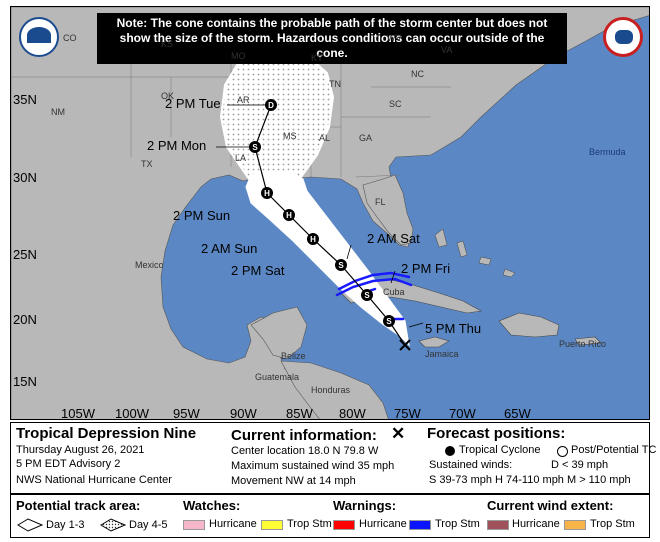 The image size is (660, 542). I want to click on state-label: NC, so click(417, 74).